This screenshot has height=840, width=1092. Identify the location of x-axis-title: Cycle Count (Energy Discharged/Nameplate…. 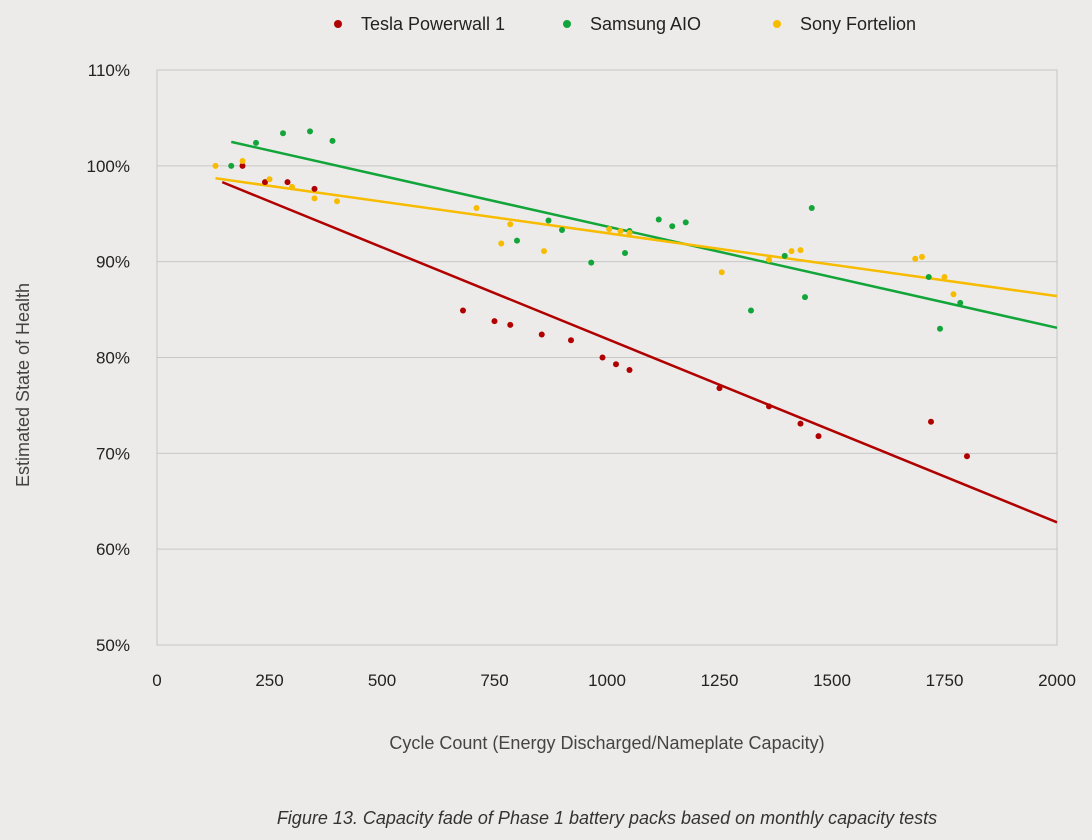
(606, 743).